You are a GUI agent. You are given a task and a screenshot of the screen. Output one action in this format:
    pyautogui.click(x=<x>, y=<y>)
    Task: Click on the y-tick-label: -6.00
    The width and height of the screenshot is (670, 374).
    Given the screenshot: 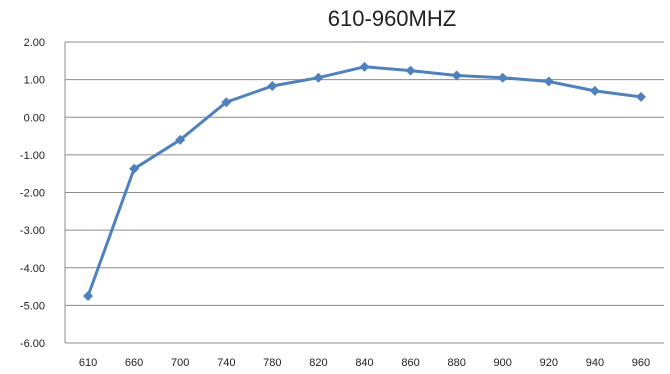 What is the action you would take?
    pyautogui.click(x=32, y=344)
    